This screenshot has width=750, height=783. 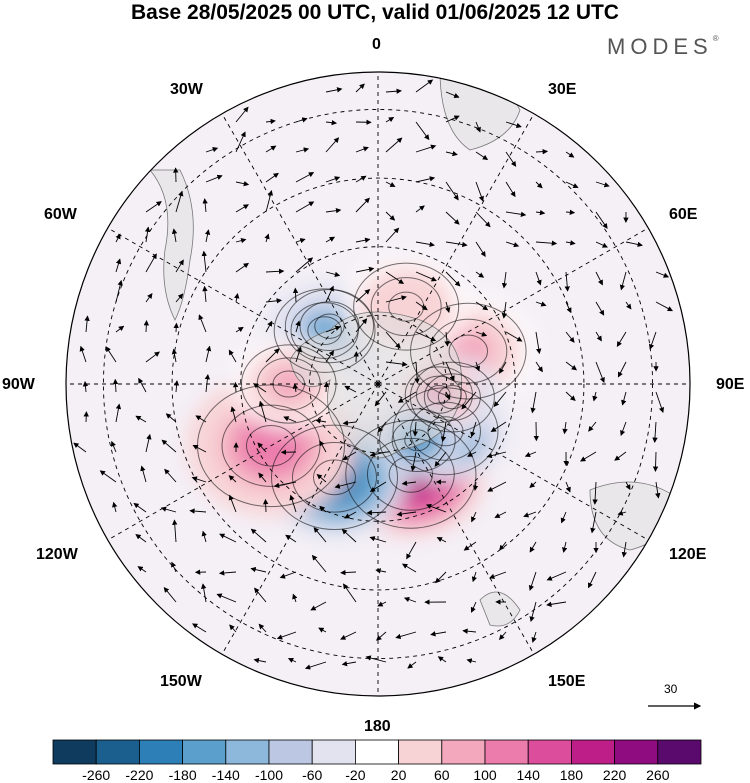 What do you see at coordinates (18, 384) in the screenshot?
I see `lon-label-90w: 90W` at bounding box center [18, 384].